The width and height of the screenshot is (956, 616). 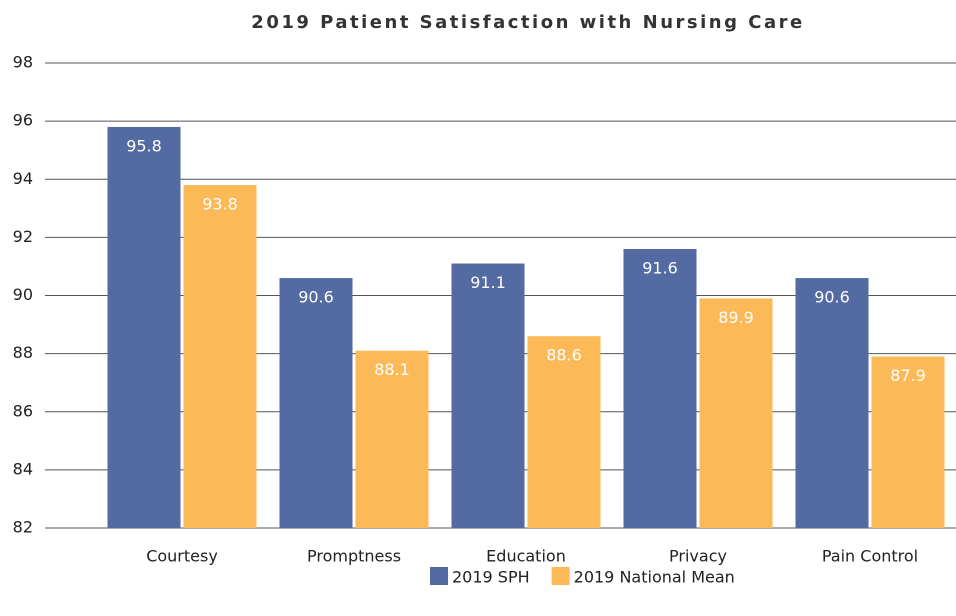 I want to click on value-label: 91.1, so click(x=488, y=282).